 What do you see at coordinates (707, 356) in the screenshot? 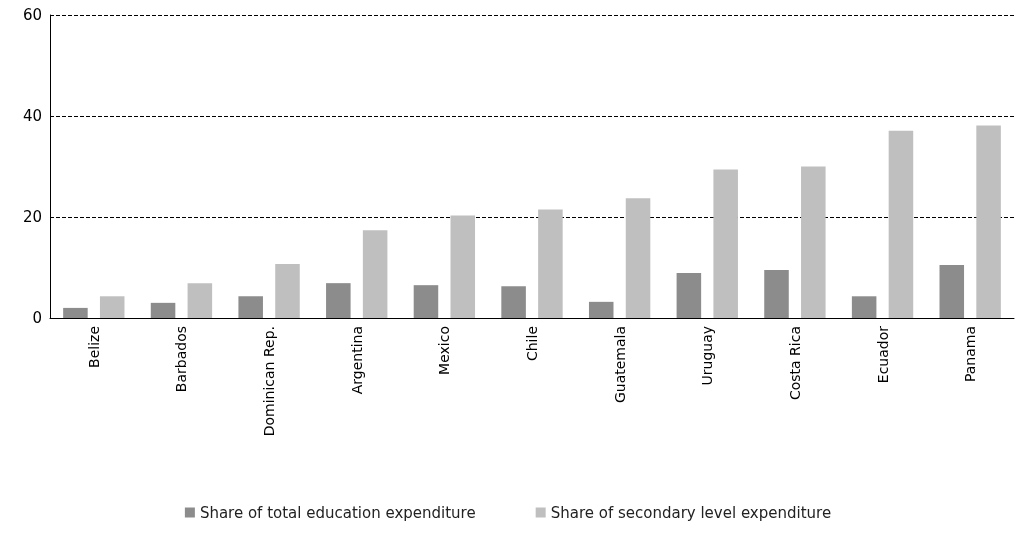
I see `x-tick-label: Uruguay` at bounding box center [707, 356].